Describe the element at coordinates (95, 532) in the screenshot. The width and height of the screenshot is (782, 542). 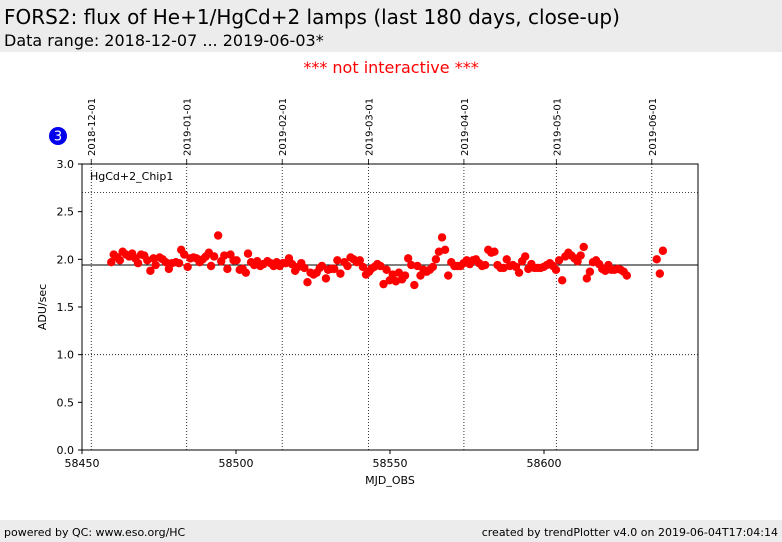
I see `powered-by-text: powered by QC: www.eso.org/HC` at that location.